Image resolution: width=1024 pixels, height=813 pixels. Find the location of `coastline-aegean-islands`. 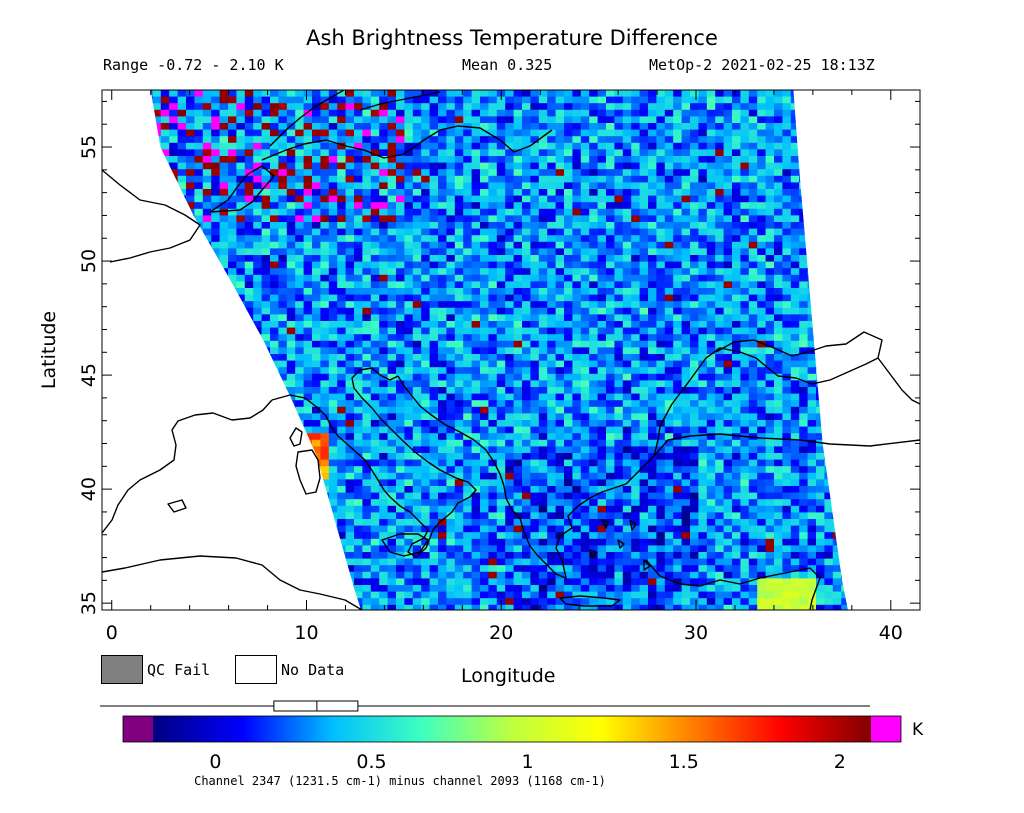

coastline-aegean-islands is located at coordinates (620, 545).